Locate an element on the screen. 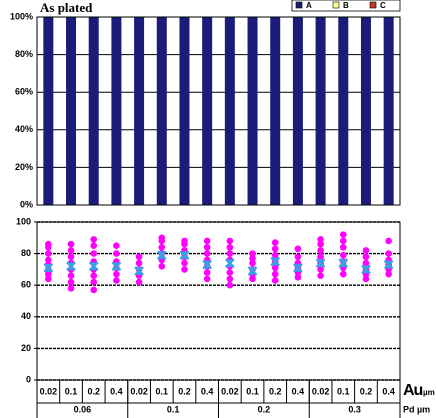 This screenshot has height=418, width=436. group-axis-label: Pd µm is located at coordinates (416, 409).